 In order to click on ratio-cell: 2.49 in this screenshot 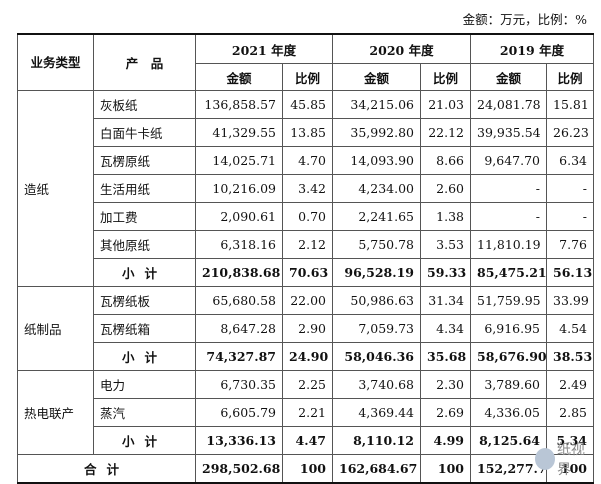, I will do `click(570, 384)`.